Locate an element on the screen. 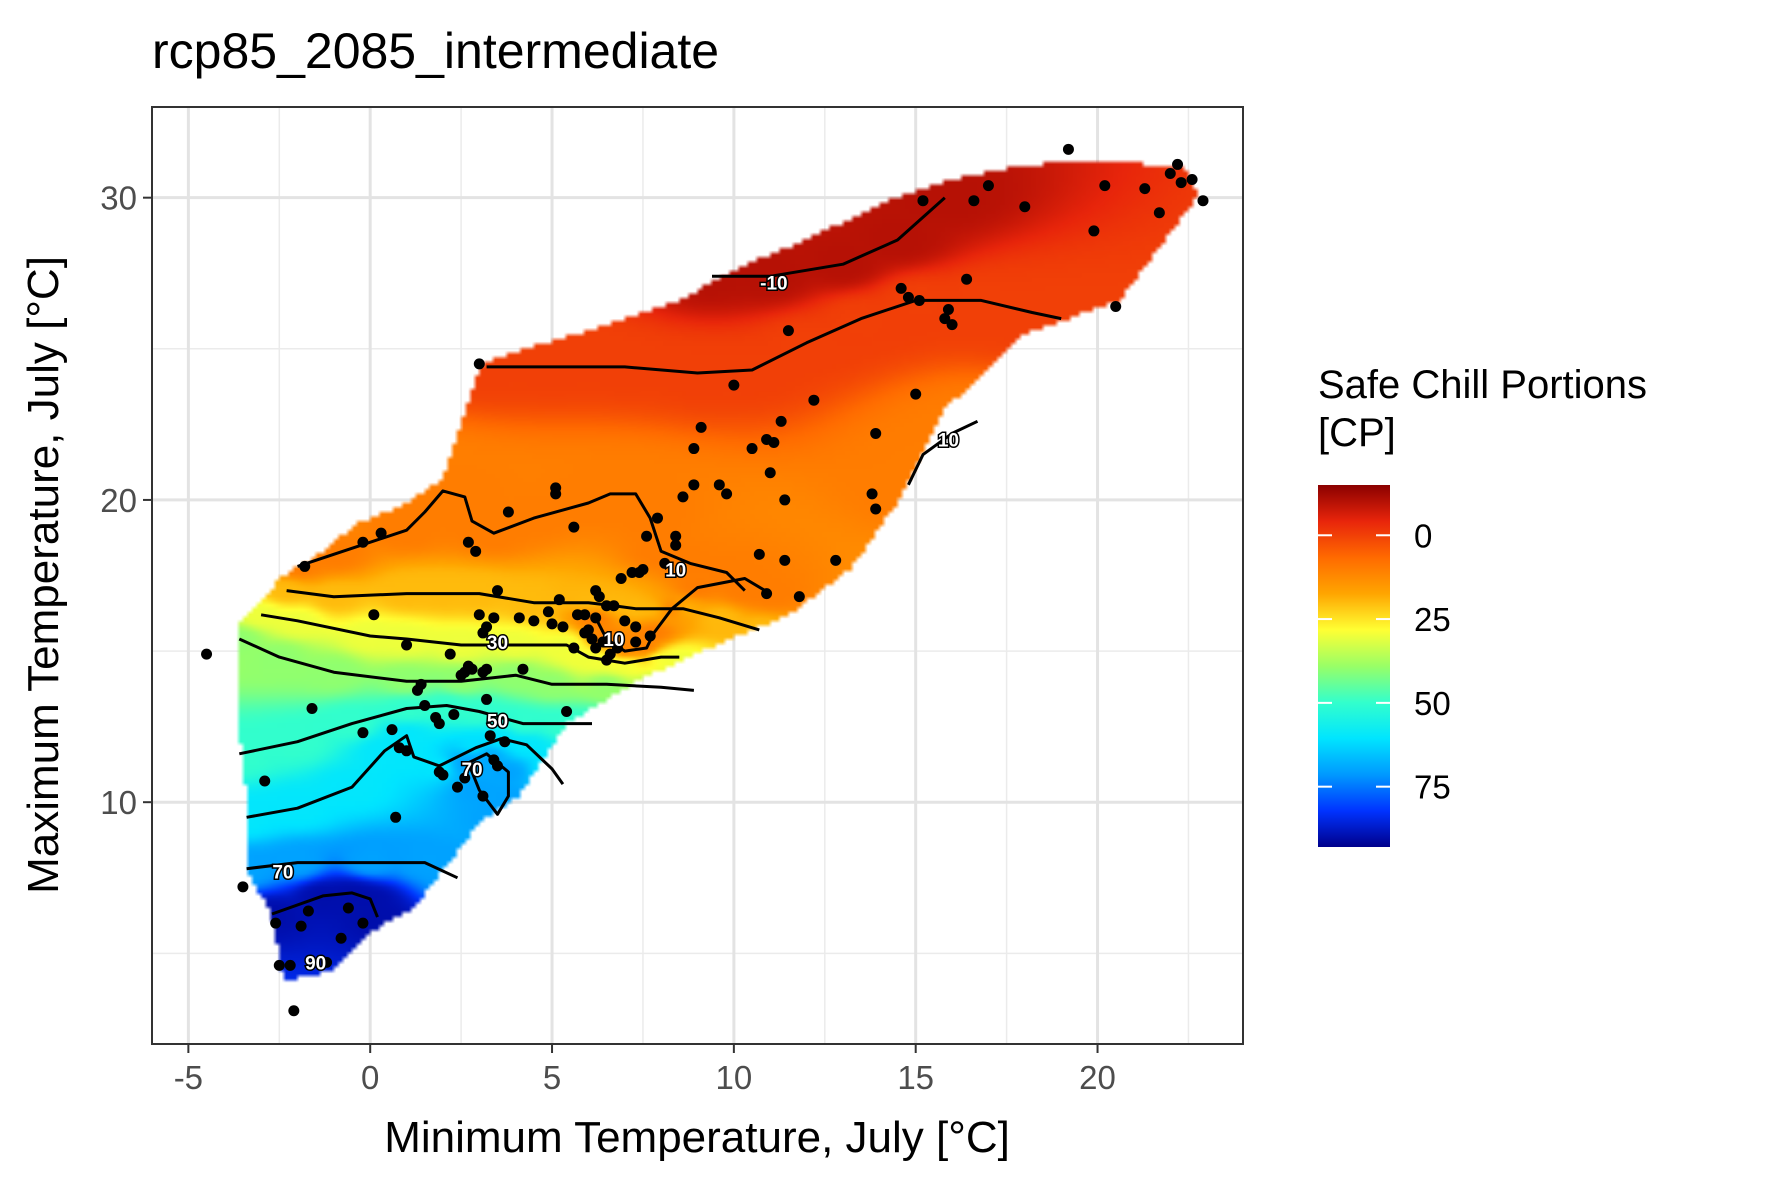 This screenshot has width=1771, height=1181. legend: Safe Chill Portions [CP] 0 25 50 75 is located at coordinates (1482, 605).